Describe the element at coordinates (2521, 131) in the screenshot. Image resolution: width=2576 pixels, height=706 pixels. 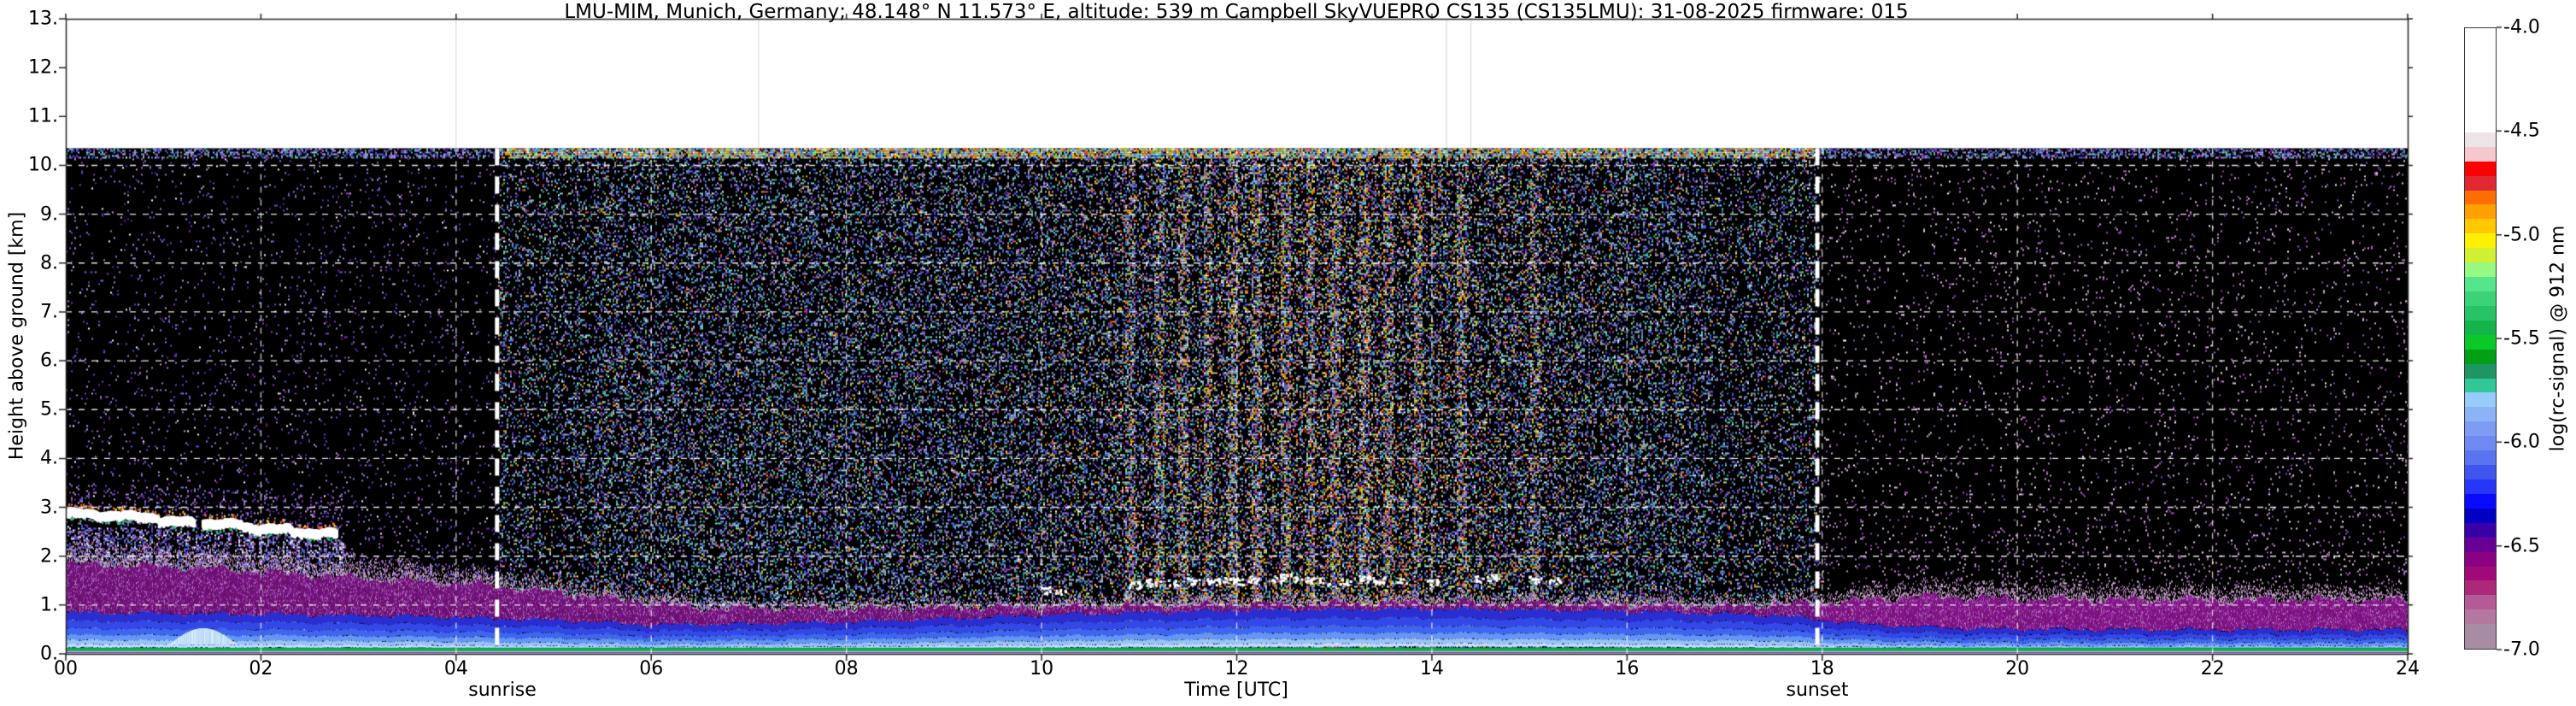
I see `colorbar-tick-label: -4.5` at that location.